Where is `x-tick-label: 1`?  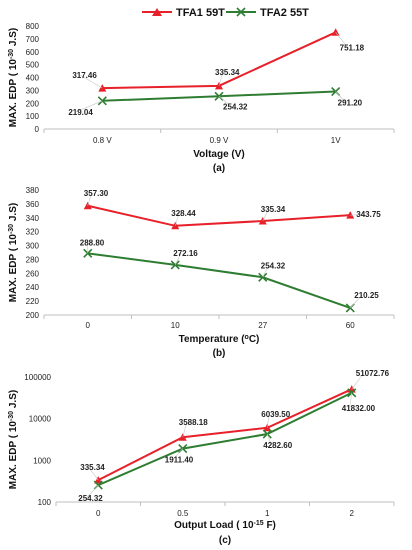
x-tick-label: 1 is located at coordinates (267, 513).